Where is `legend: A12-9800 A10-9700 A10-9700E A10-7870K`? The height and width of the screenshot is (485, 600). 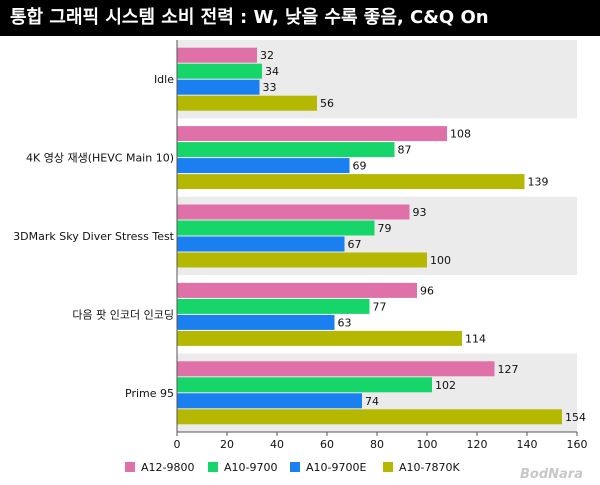 legend: A12-9800 A10-9700 A10-9700E A10-7870K is located at coordinates (292, 467).